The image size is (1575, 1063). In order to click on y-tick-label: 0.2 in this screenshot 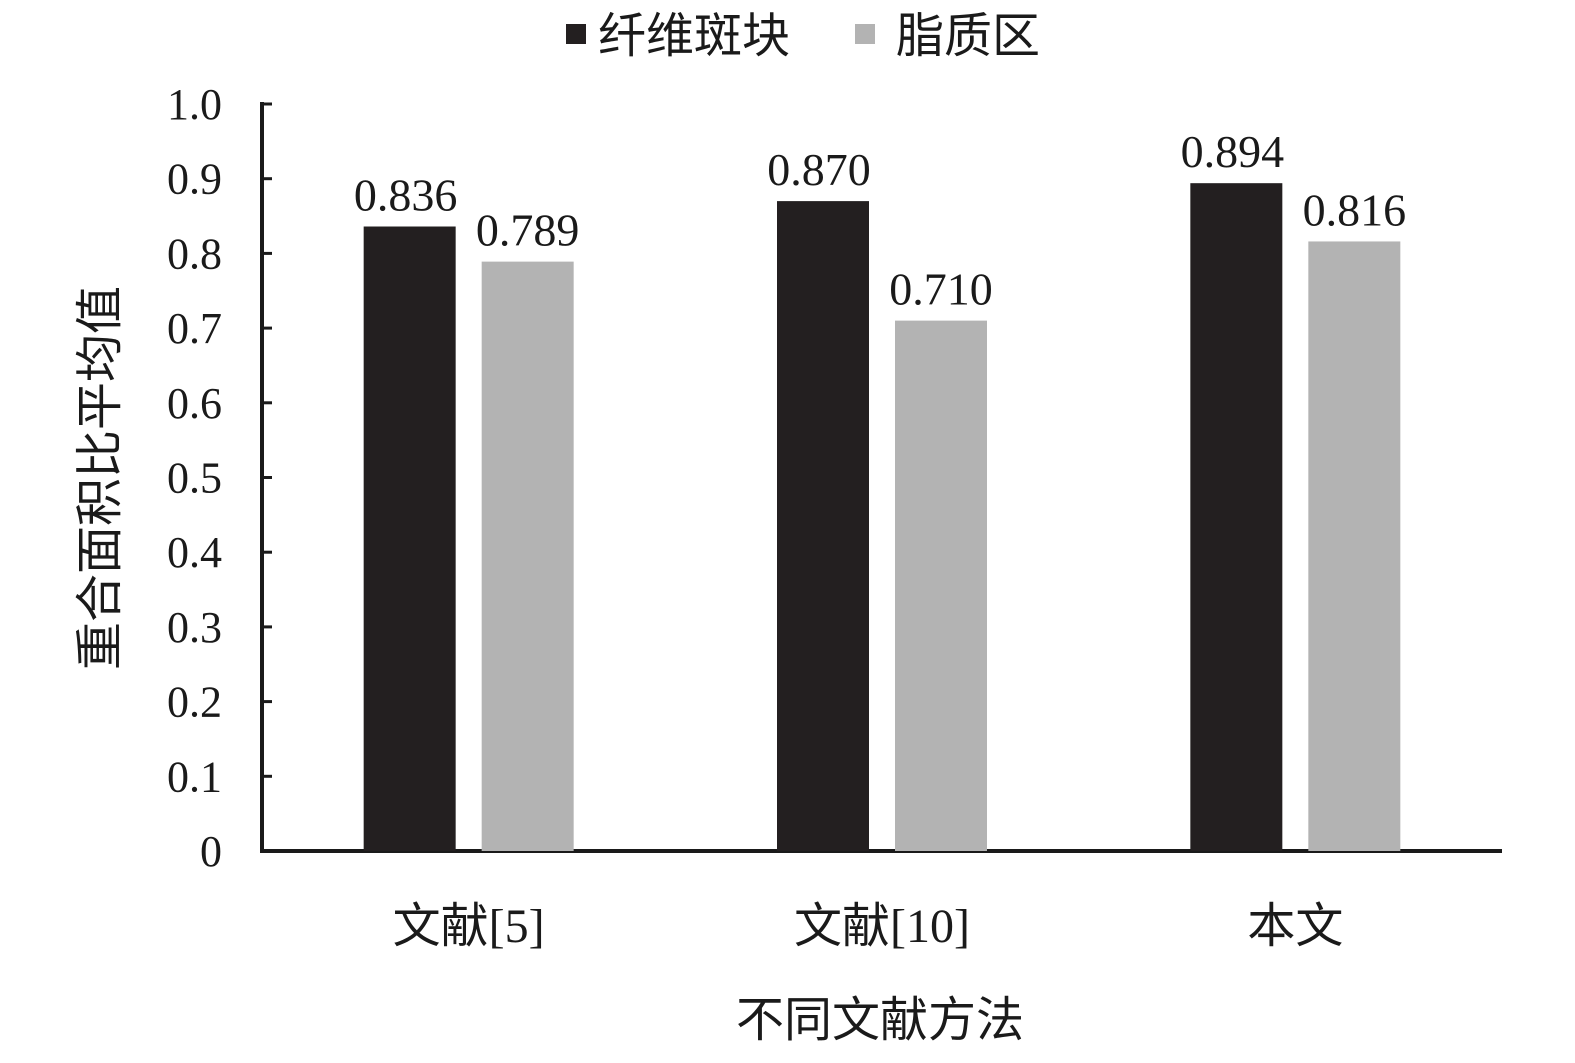, I will do `click(194, 702)`.